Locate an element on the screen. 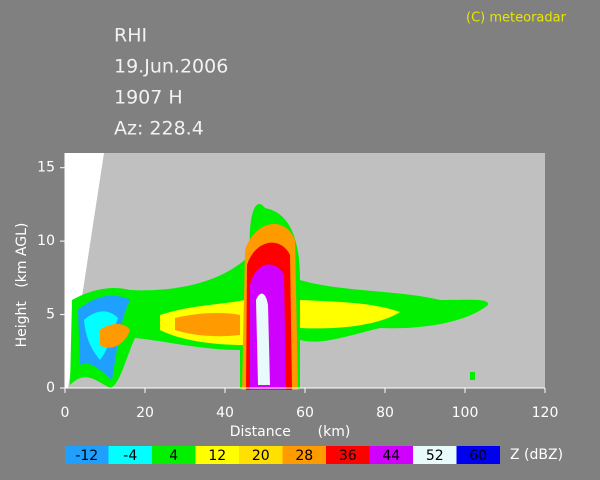 This screenshot has width=600, height=480. y-axis-label: Height (km AGL) is located at coordinates (22, 285).